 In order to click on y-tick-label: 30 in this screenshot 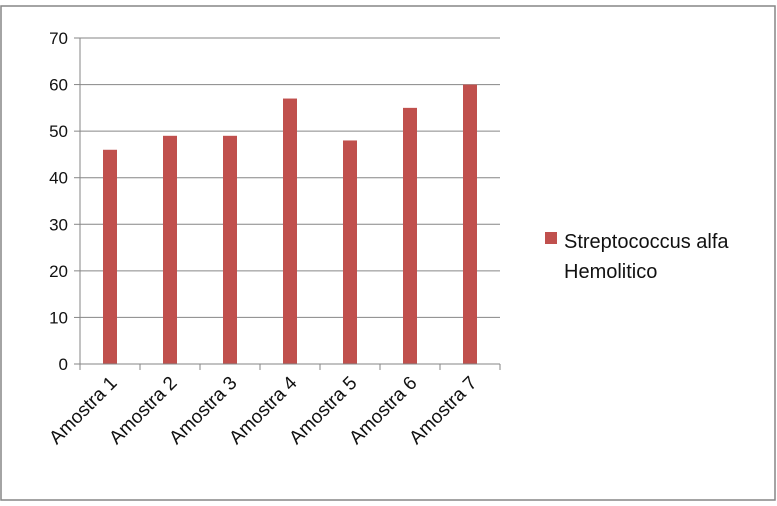, I will do `click(58, 224)`.